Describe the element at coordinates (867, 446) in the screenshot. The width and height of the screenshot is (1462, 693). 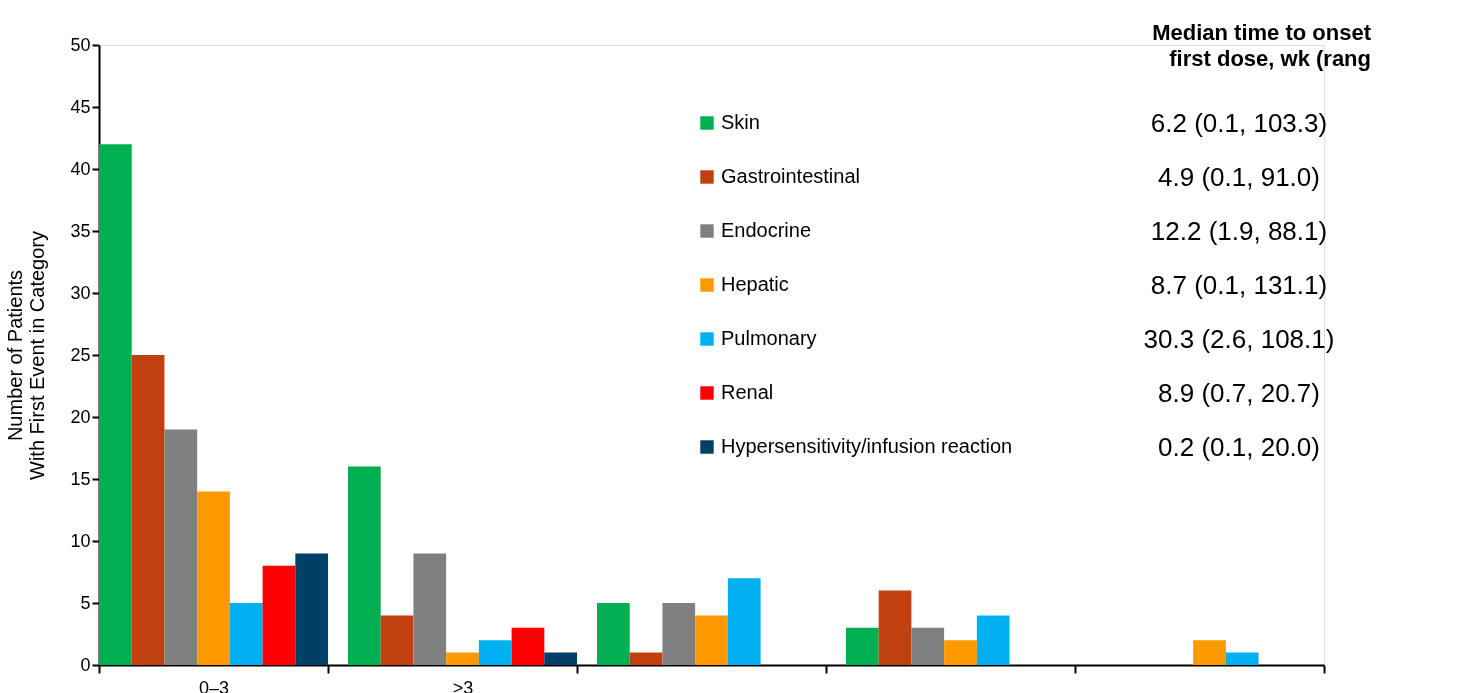
I see `legend-label: Hypersensitivity/infusion reaction` at that location.